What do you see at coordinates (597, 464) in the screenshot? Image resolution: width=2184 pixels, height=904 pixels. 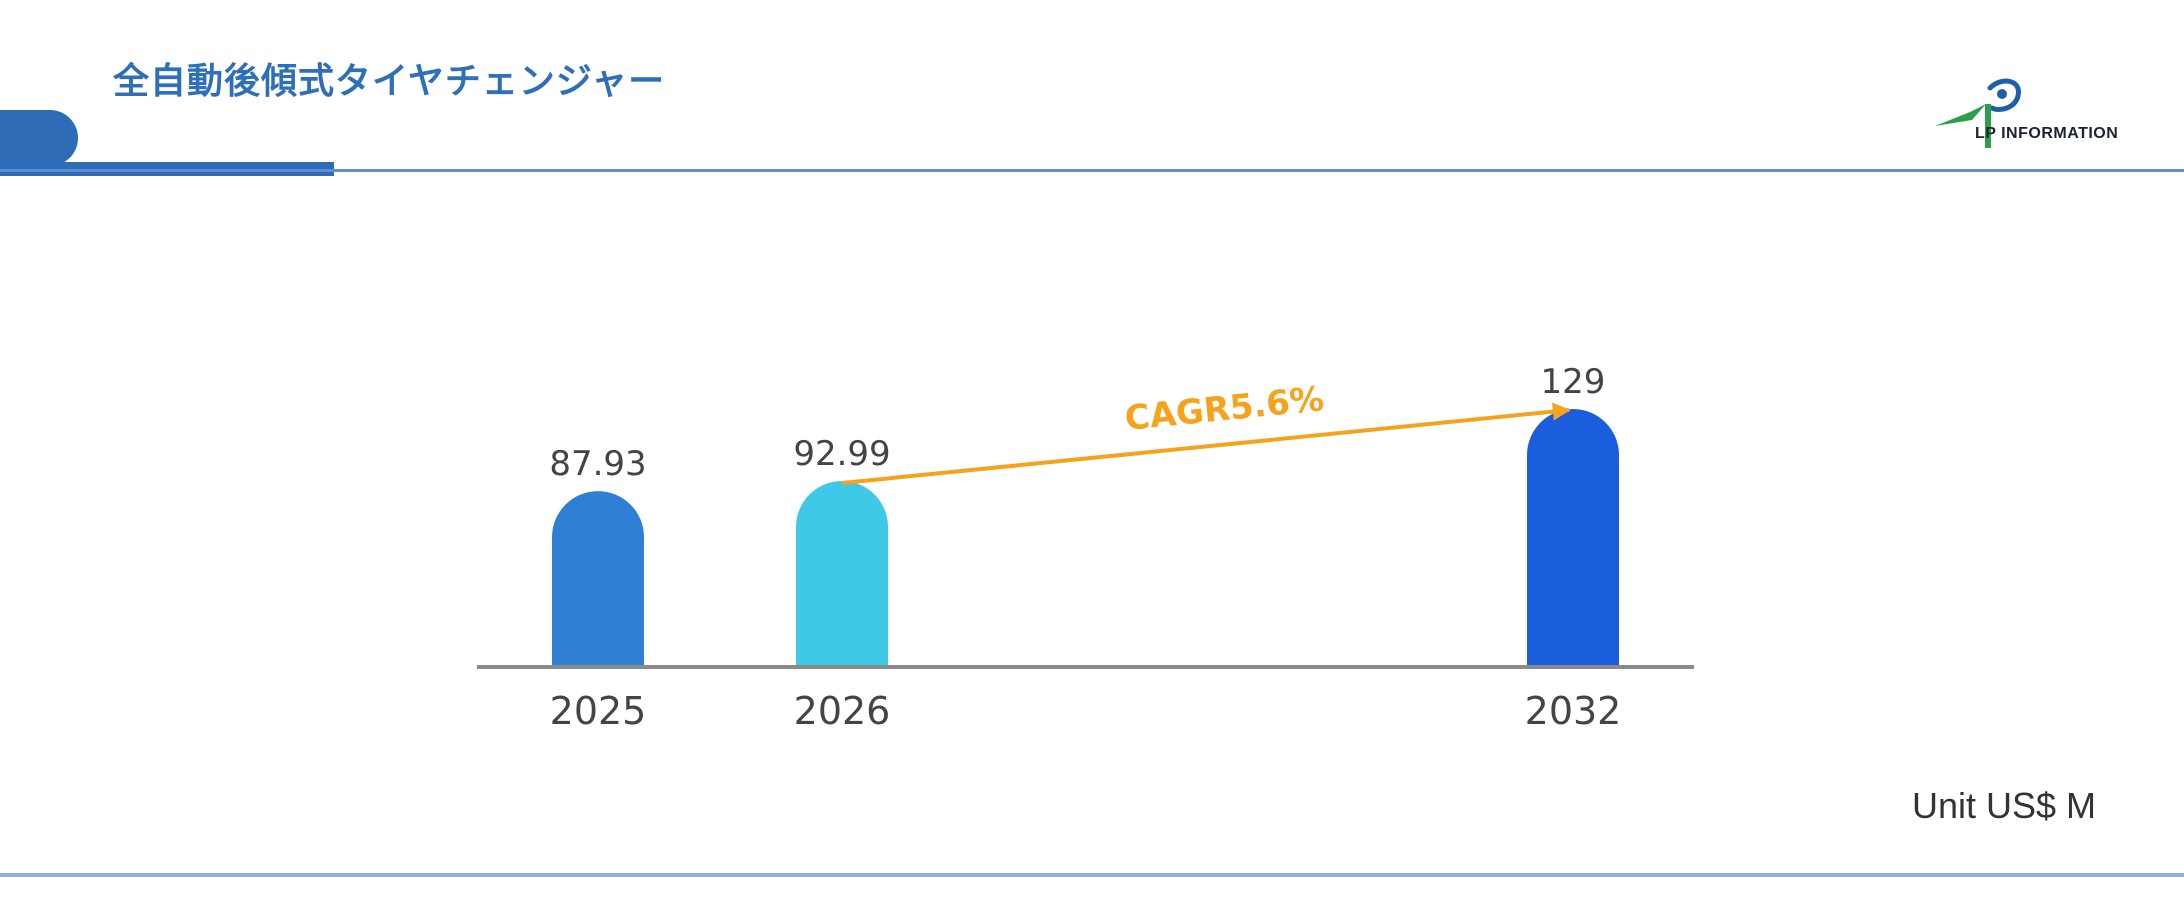 I see `value-label-2025: 87.93` at bounding box center [597, 464].